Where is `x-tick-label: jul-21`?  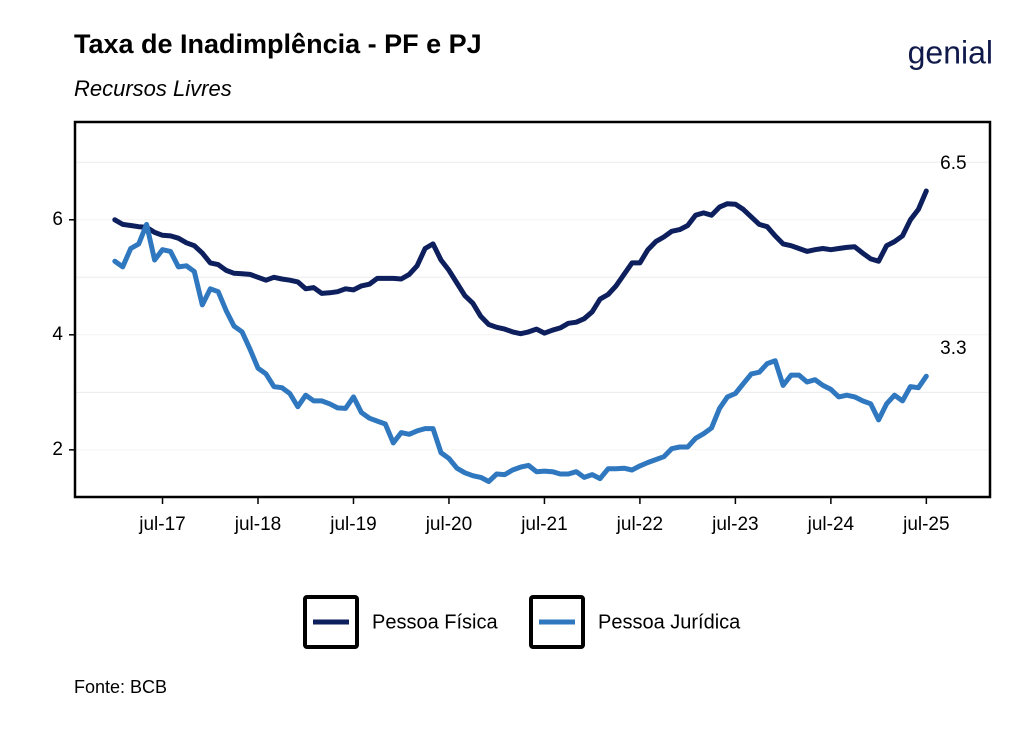 x-tick-label: jul-21 is located at coordinates (543, 524).